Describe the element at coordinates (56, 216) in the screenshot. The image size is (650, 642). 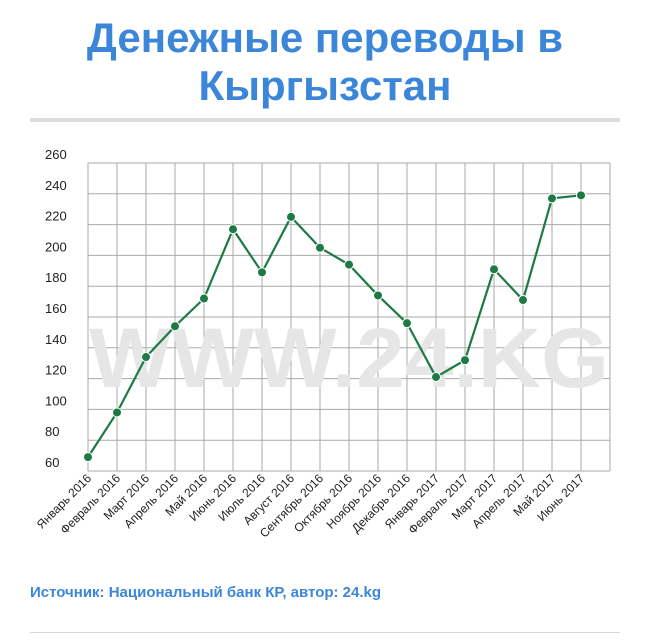
I see `y-tick-label: 220` at that location.